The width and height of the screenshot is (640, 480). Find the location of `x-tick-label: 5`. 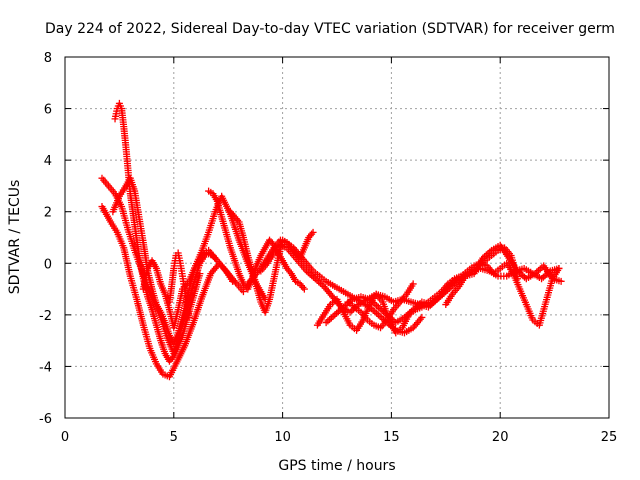

x-tick-label: 5 is located at coordinates (174, 437).